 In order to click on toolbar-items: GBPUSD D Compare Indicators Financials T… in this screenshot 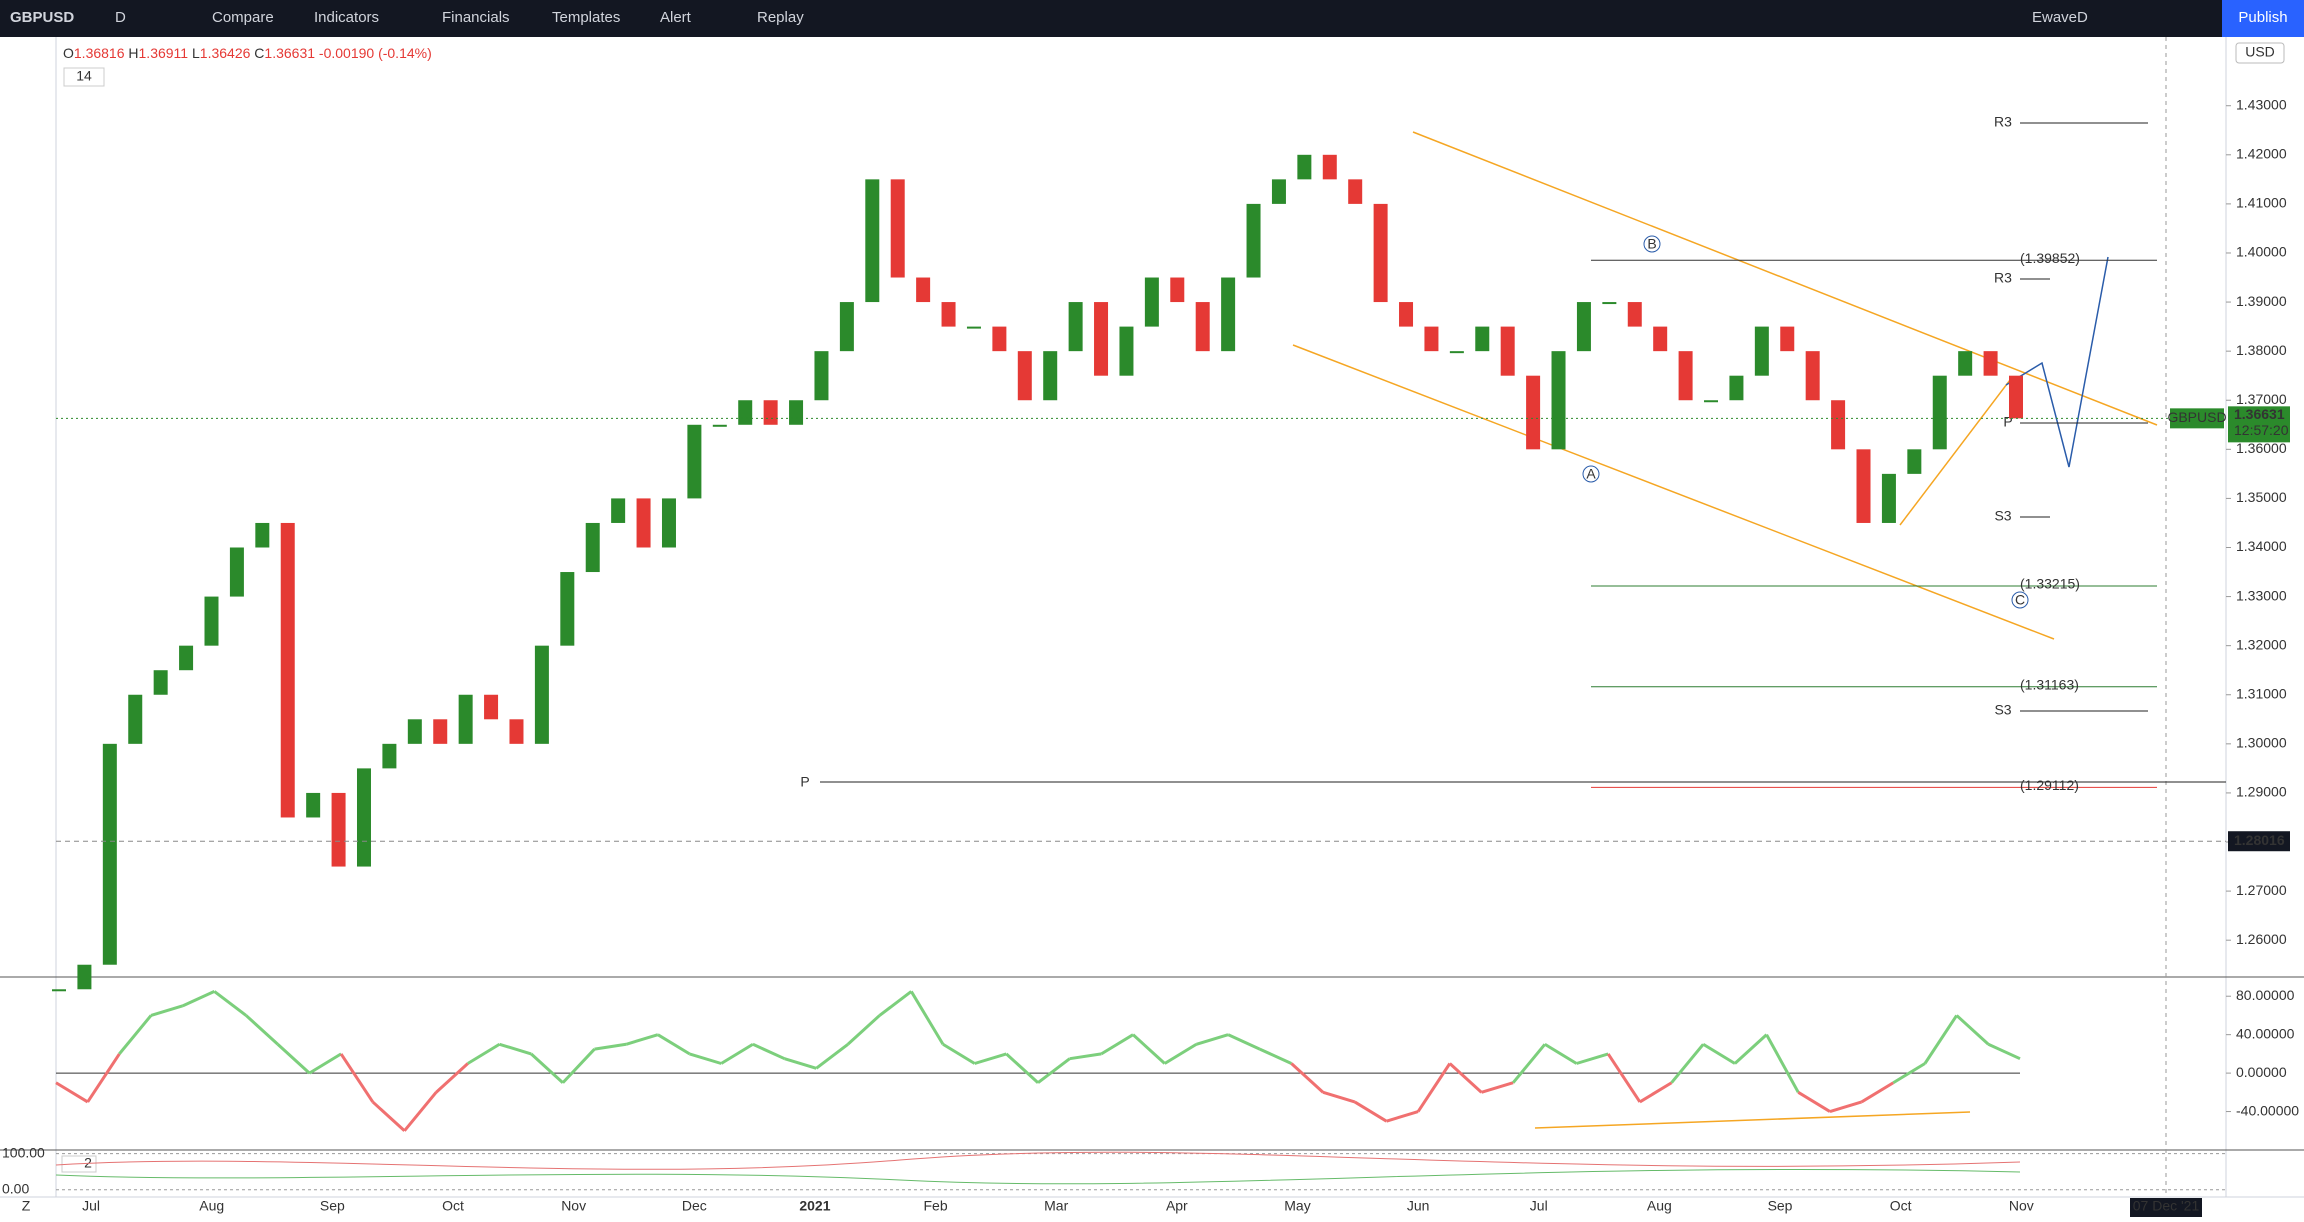, I will do `click(1157, 18)`.